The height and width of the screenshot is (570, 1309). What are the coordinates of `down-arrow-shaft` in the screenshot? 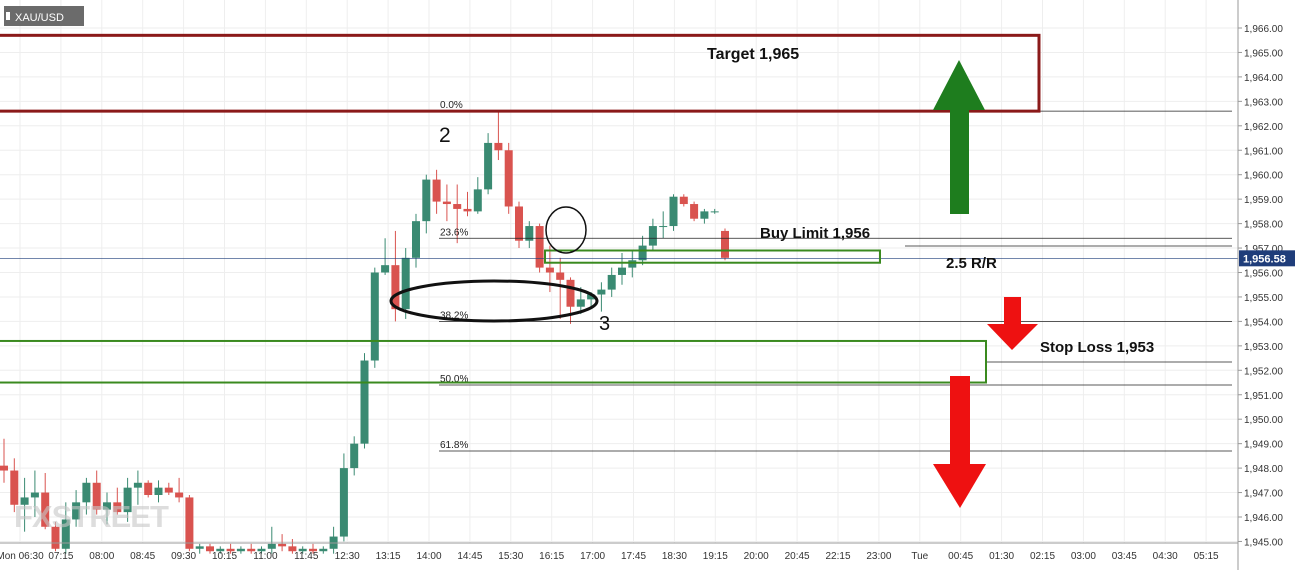 It's located at (960, 420).